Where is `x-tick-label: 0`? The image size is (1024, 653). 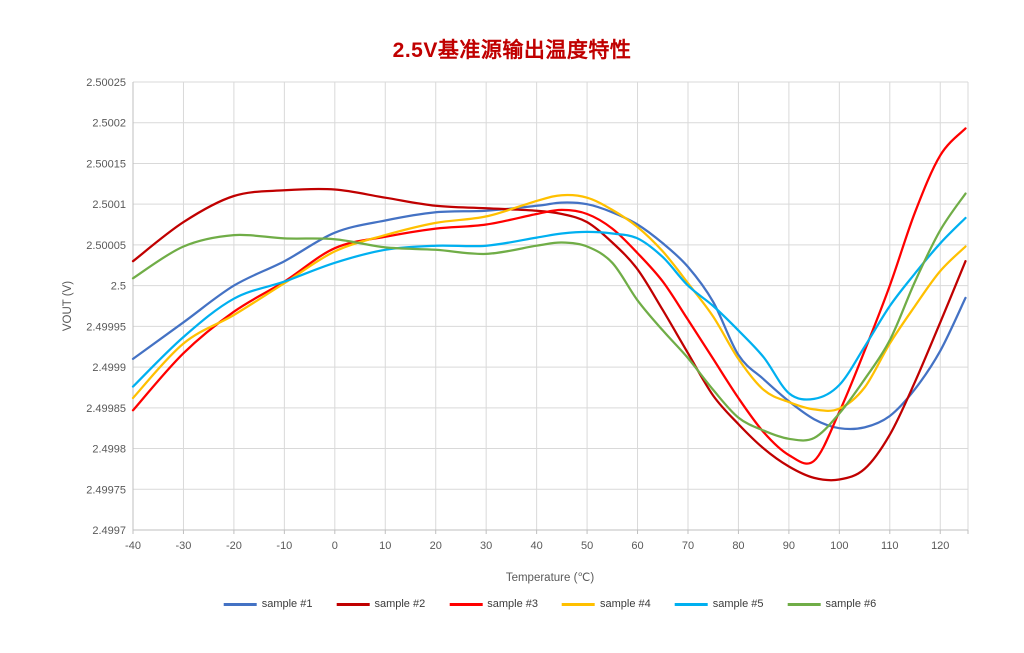 x-tick-label: 0 is located at coordinates (335, 546).